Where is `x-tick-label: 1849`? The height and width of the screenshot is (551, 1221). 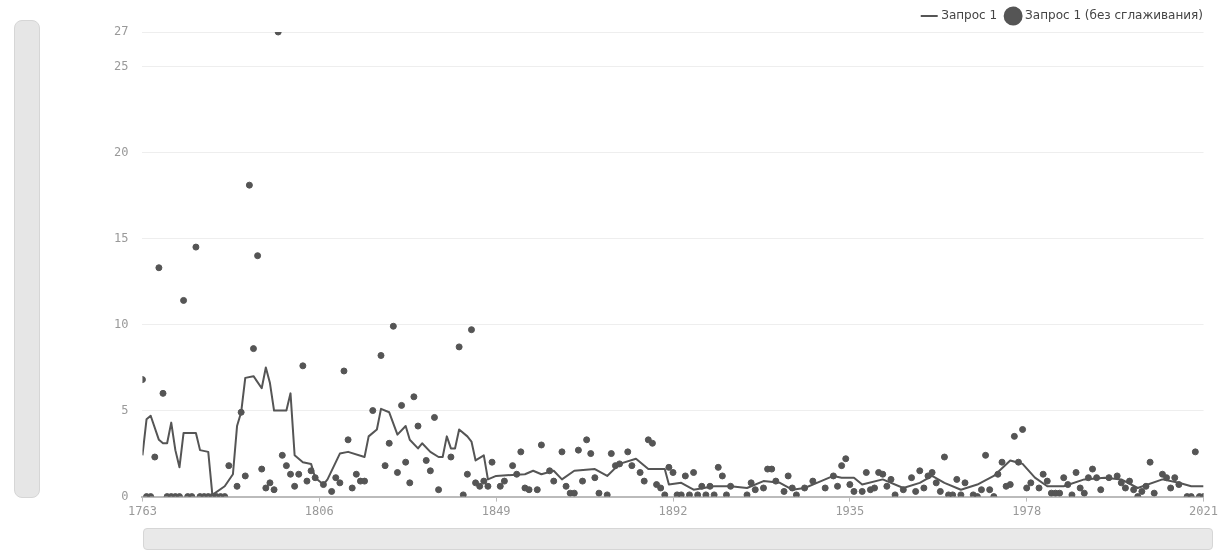 x-tick-label: 1849 is located at coordinates (496, 510).